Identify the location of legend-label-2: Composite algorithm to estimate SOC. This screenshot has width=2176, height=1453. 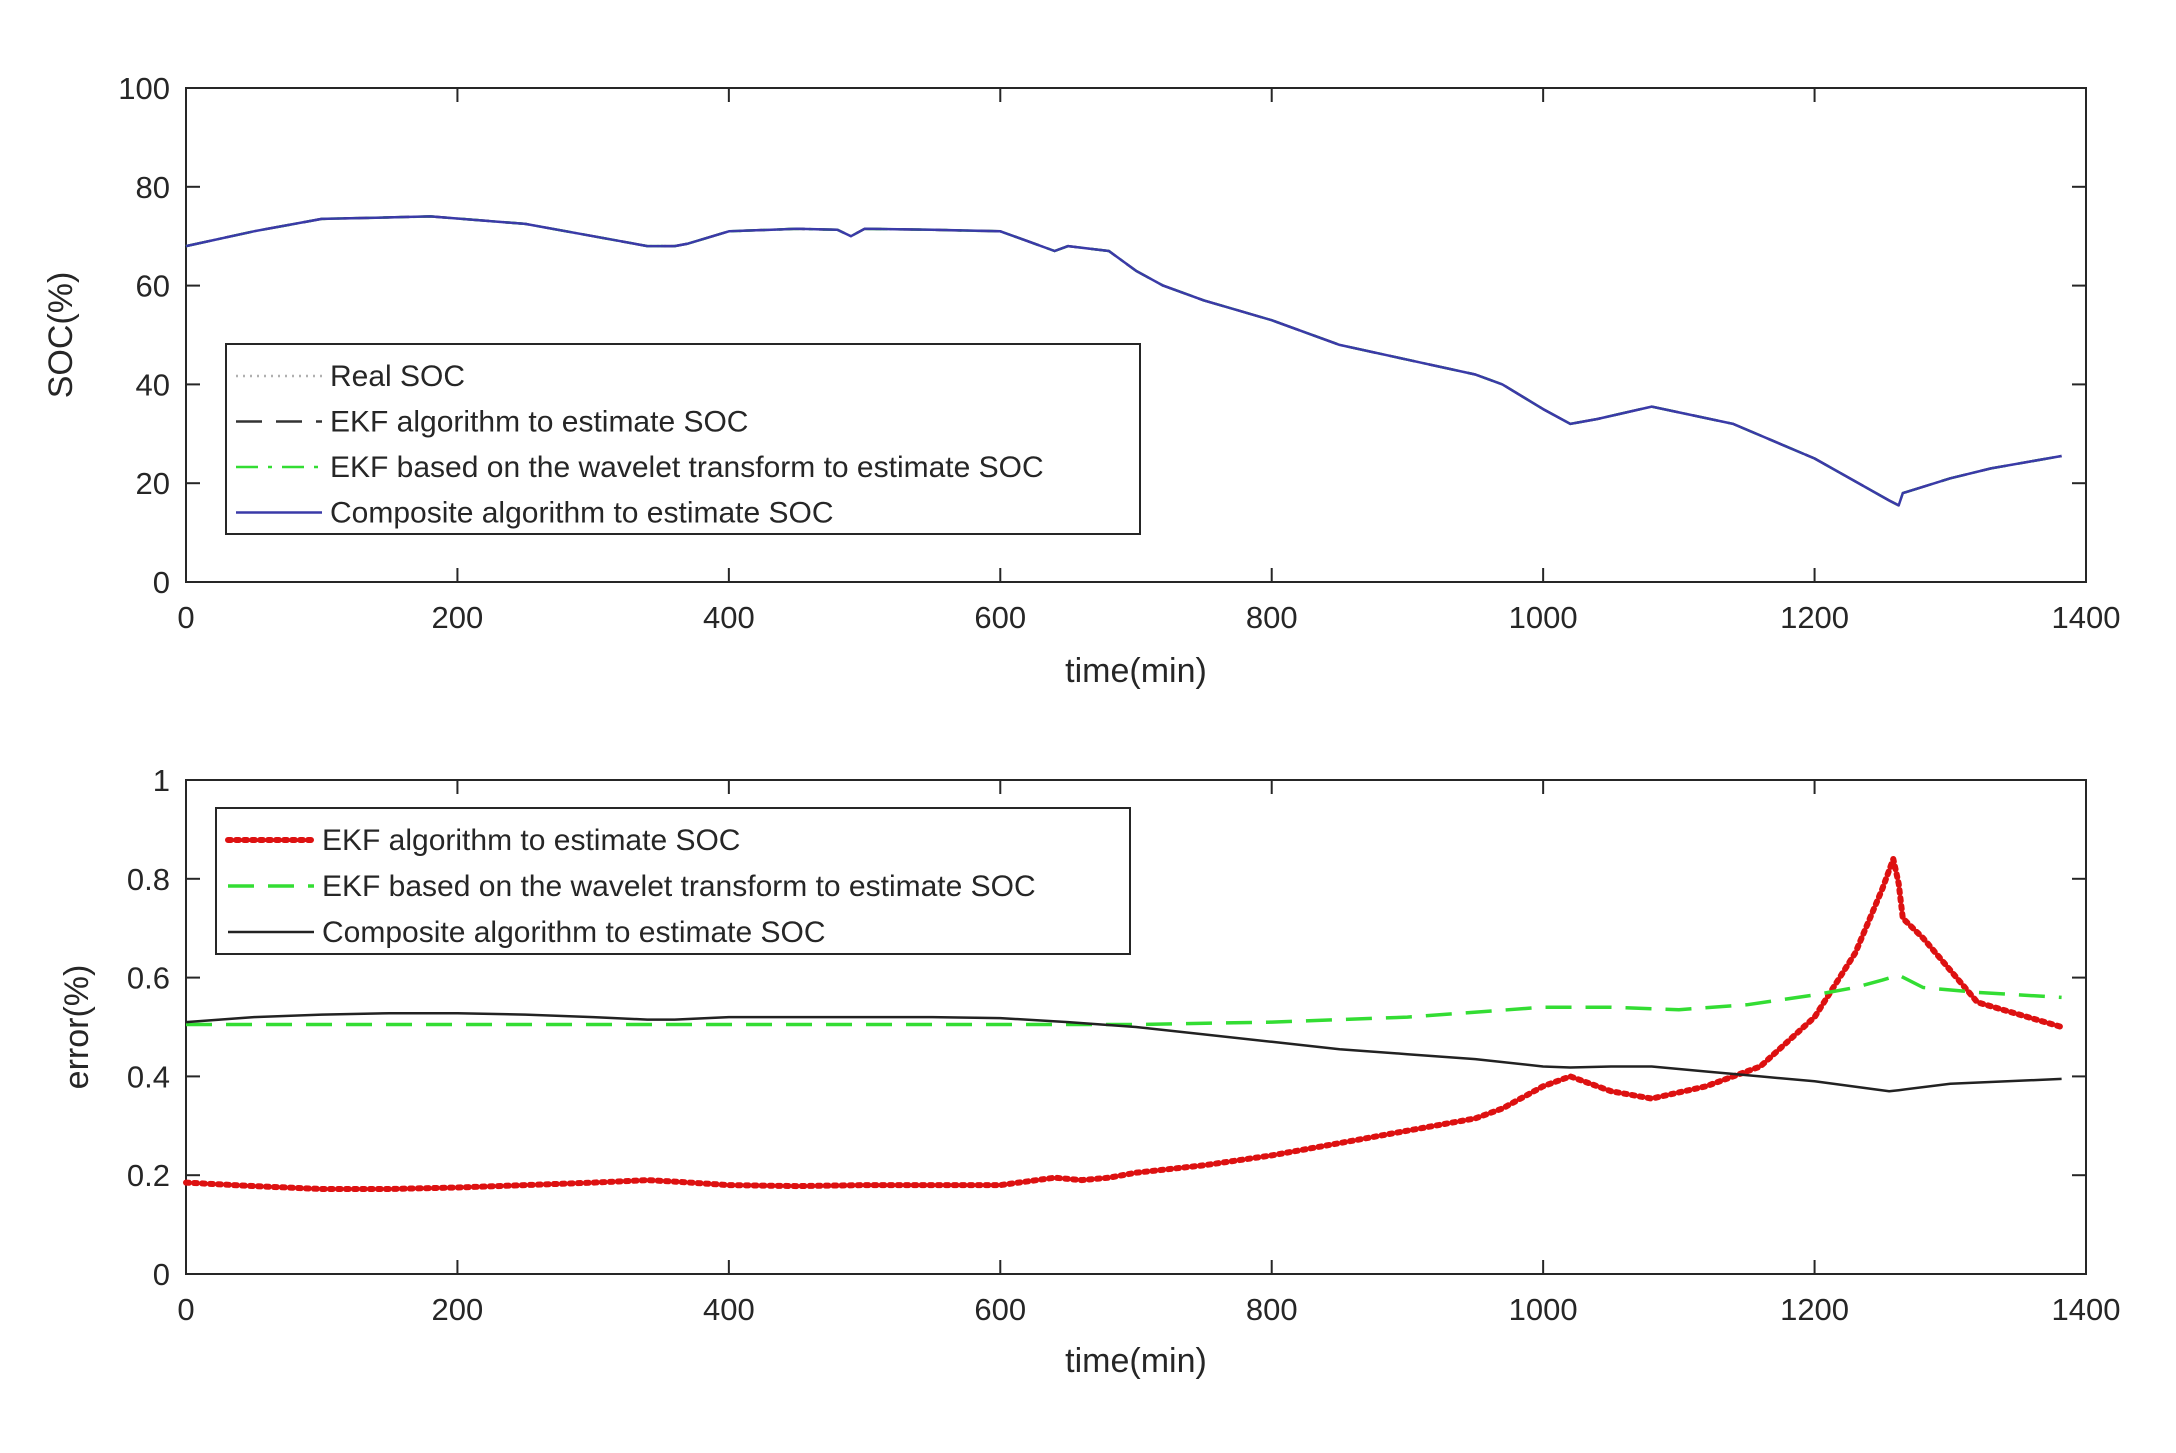
(574, 932).